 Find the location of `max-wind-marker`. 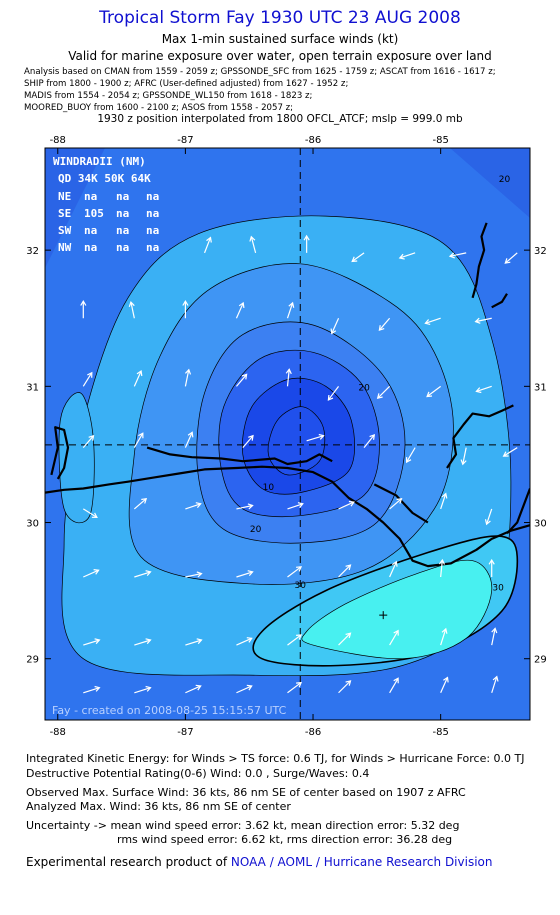

max-wind-marker is located at coordinates (383, 615).